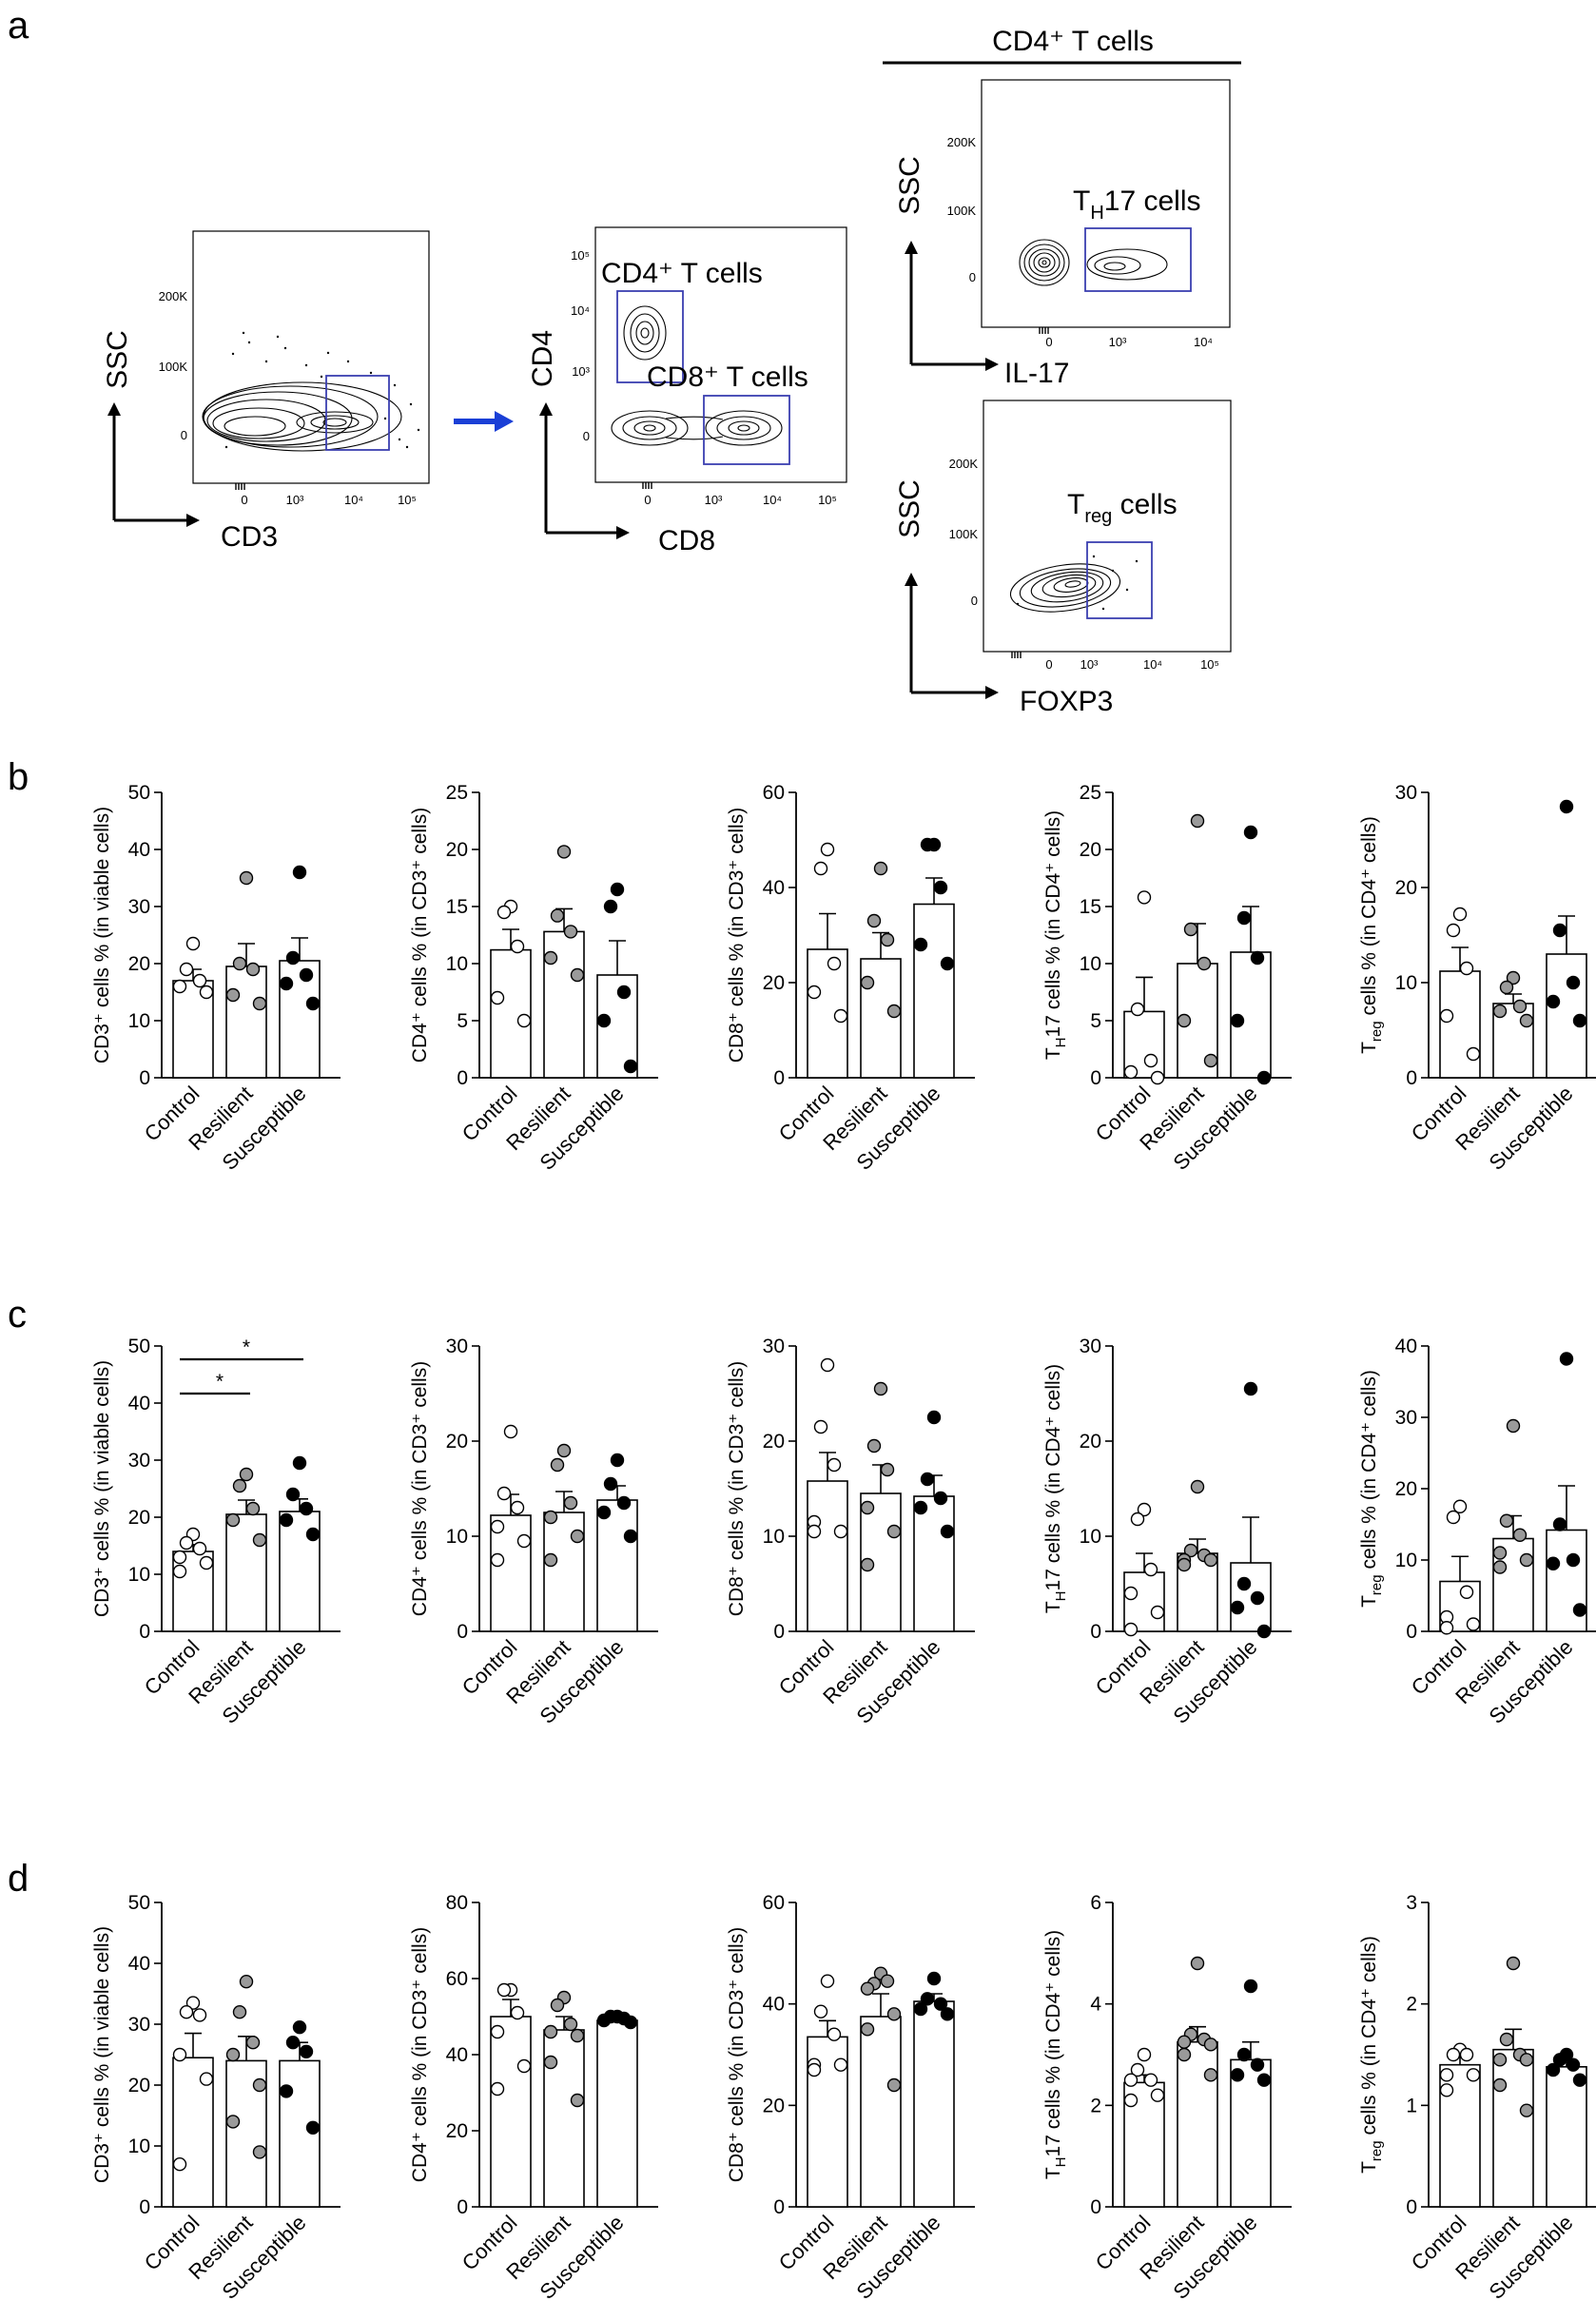  What do you see at coordinates (462, 1021) in the screenshot?
I see `chart-y-tick-label: 5` at bounding box center [462, 1021].